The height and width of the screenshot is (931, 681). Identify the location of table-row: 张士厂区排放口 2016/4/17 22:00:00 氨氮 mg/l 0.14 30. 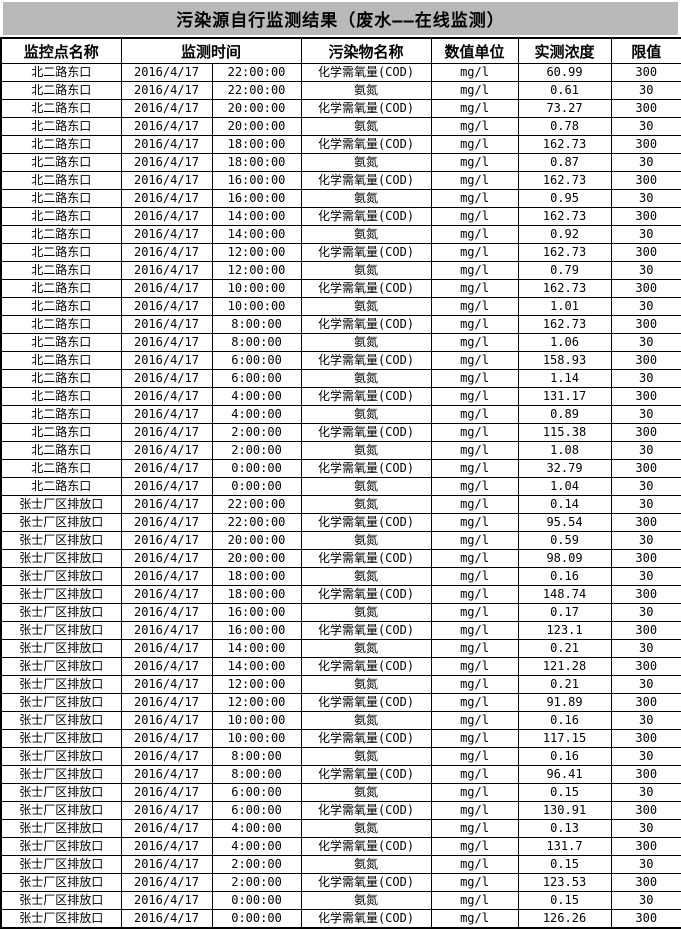
(340, 504).